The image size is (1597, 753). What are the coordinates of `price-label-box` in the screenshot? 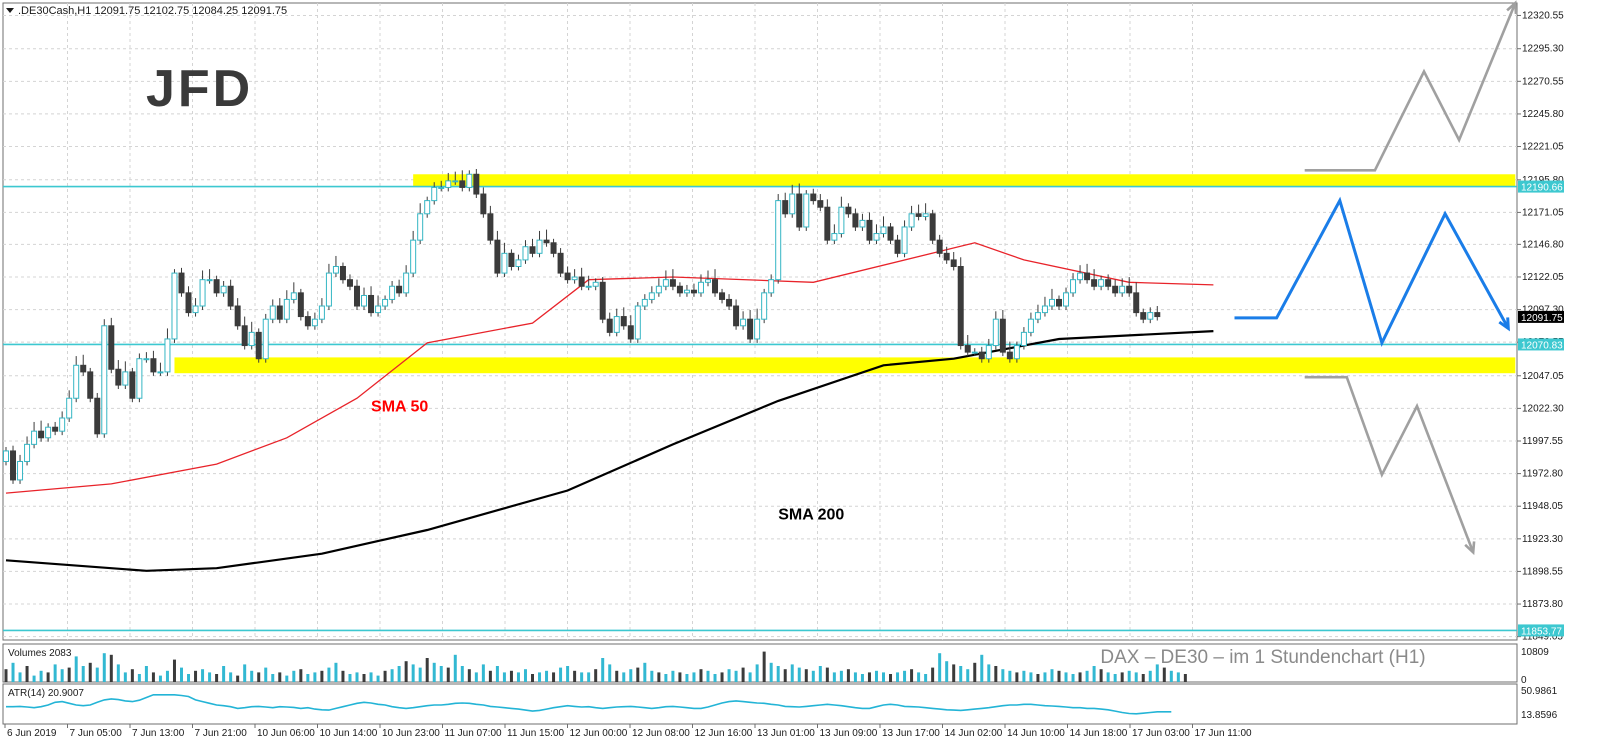 It's located at (1541, 630).